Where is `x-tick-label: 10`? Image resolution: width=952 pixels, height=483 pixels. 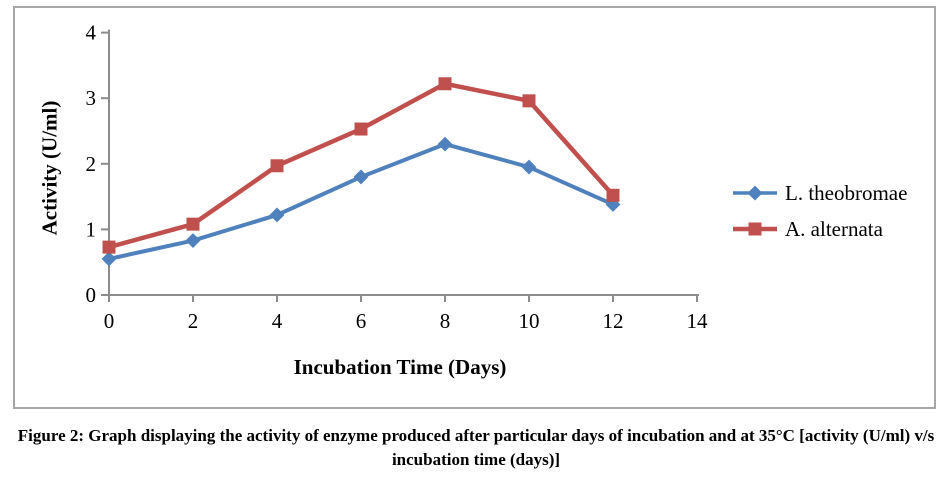 x-tick-label: 10 is located at coordinates (529, 321).